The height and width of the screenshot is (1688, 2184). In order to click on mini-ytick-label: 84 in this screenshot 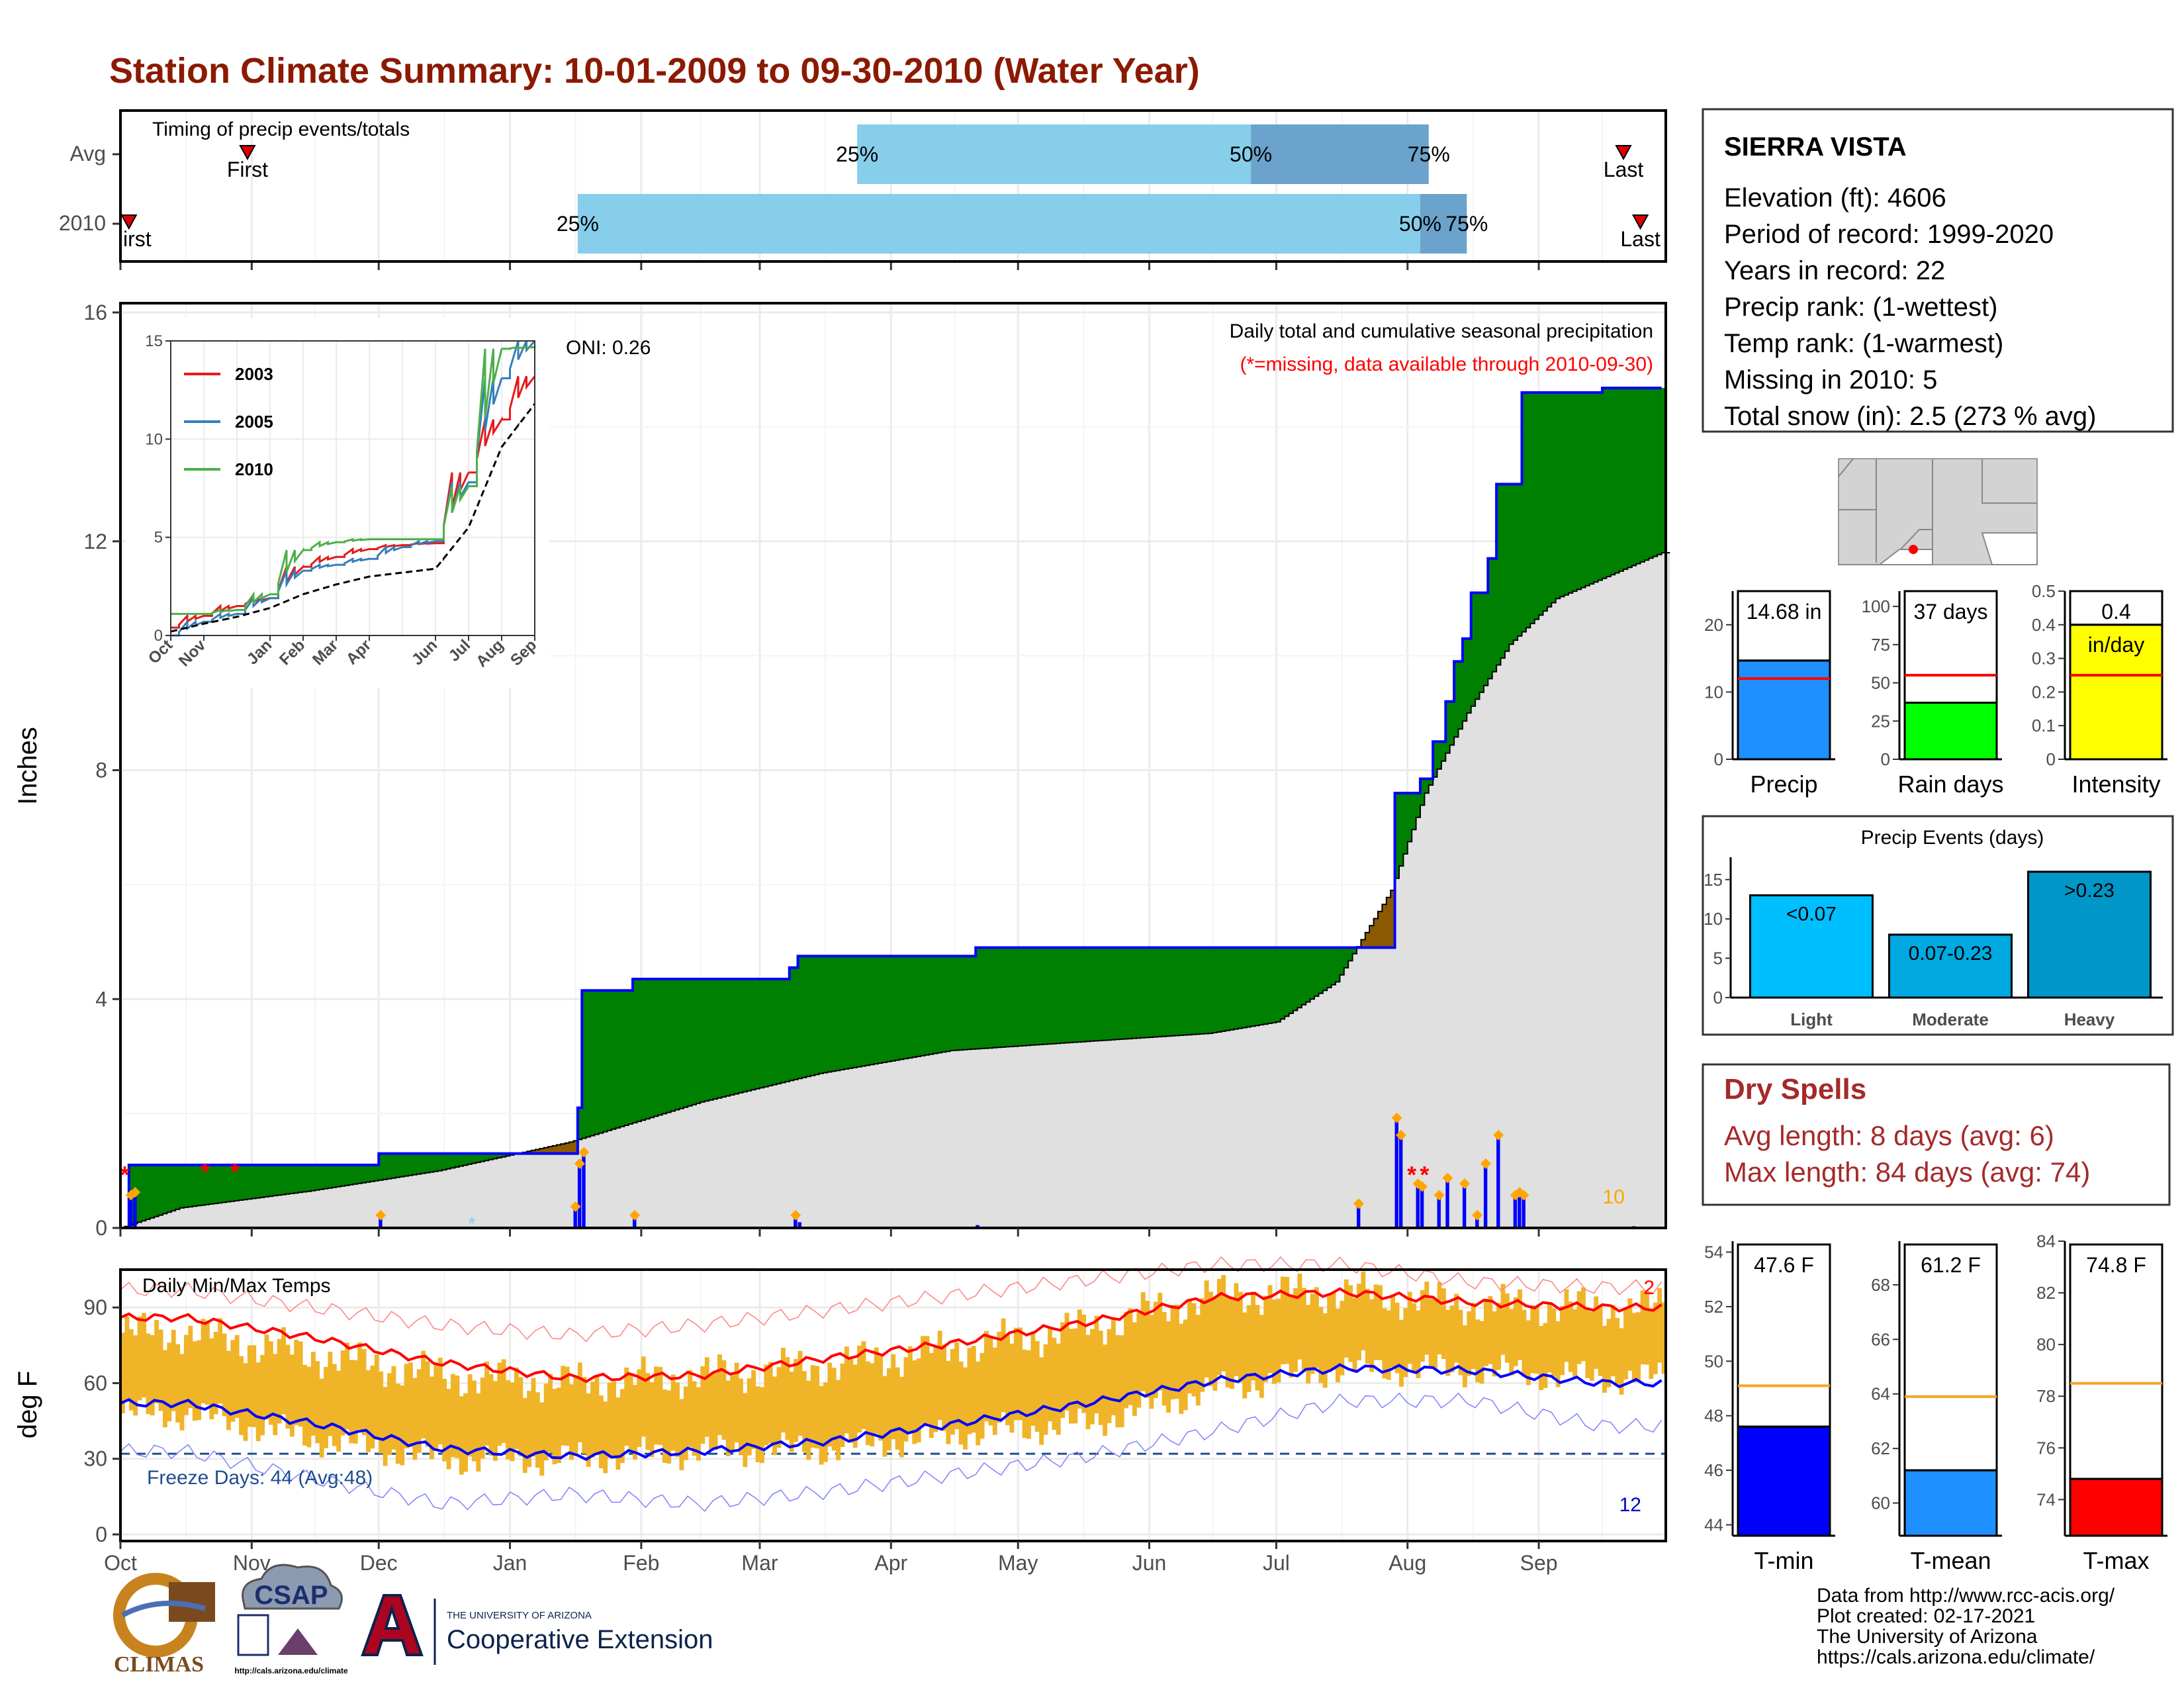, I will do `click(2046, 1241)`.